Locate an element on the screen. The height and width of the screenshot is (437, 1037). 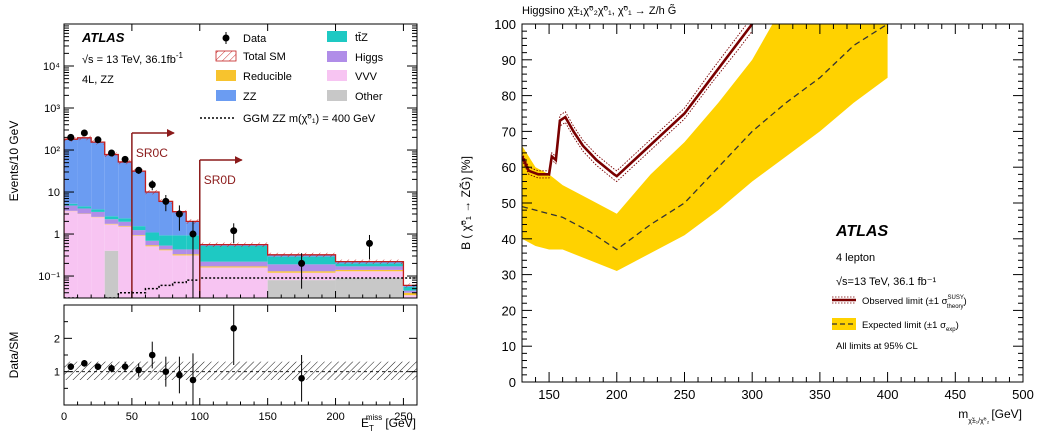
y-tick-label-0: 10⁻¹ is located at coordinates (49, 277).